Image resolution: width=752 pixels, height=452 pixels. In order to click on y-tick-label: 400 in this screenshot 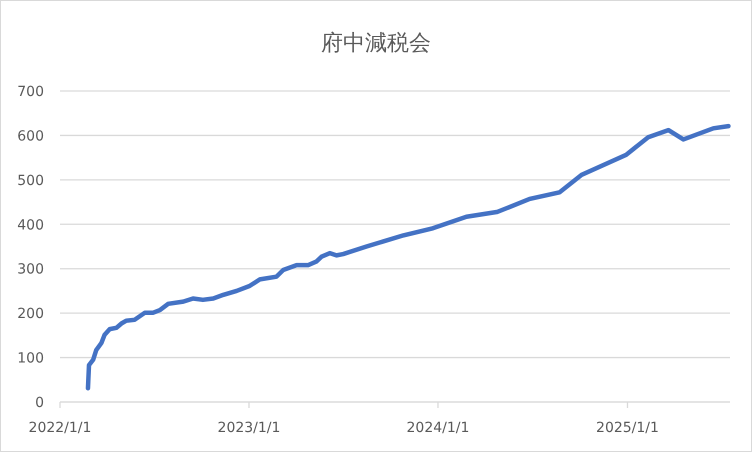, I will do `click(30, 225)`.